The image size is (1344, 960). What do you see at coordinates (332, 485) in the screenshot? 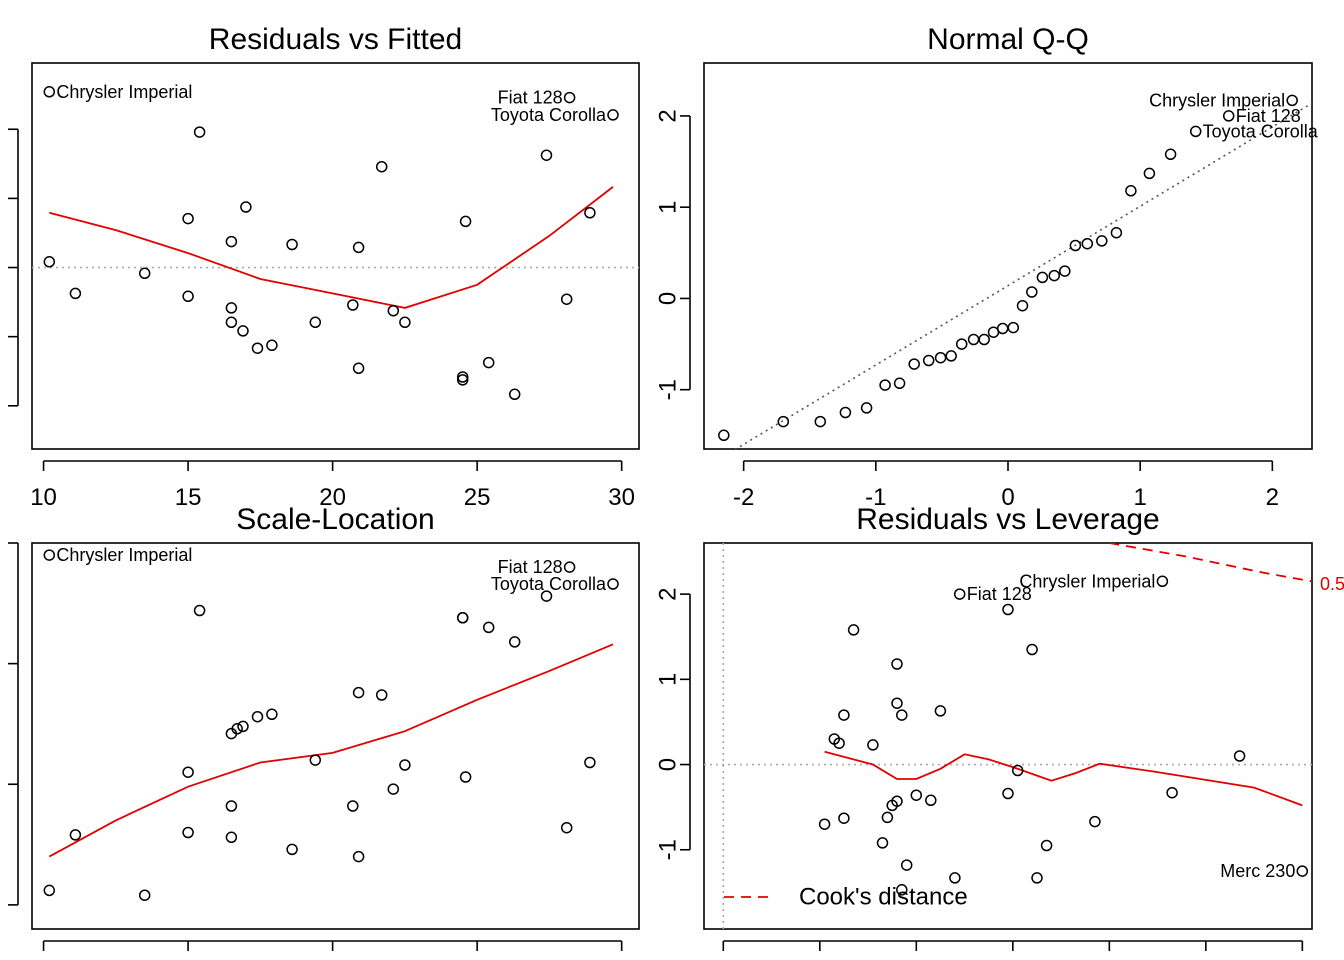
I see `x-axis: 10 15 20 25 30` at bounding box center [332, 485].